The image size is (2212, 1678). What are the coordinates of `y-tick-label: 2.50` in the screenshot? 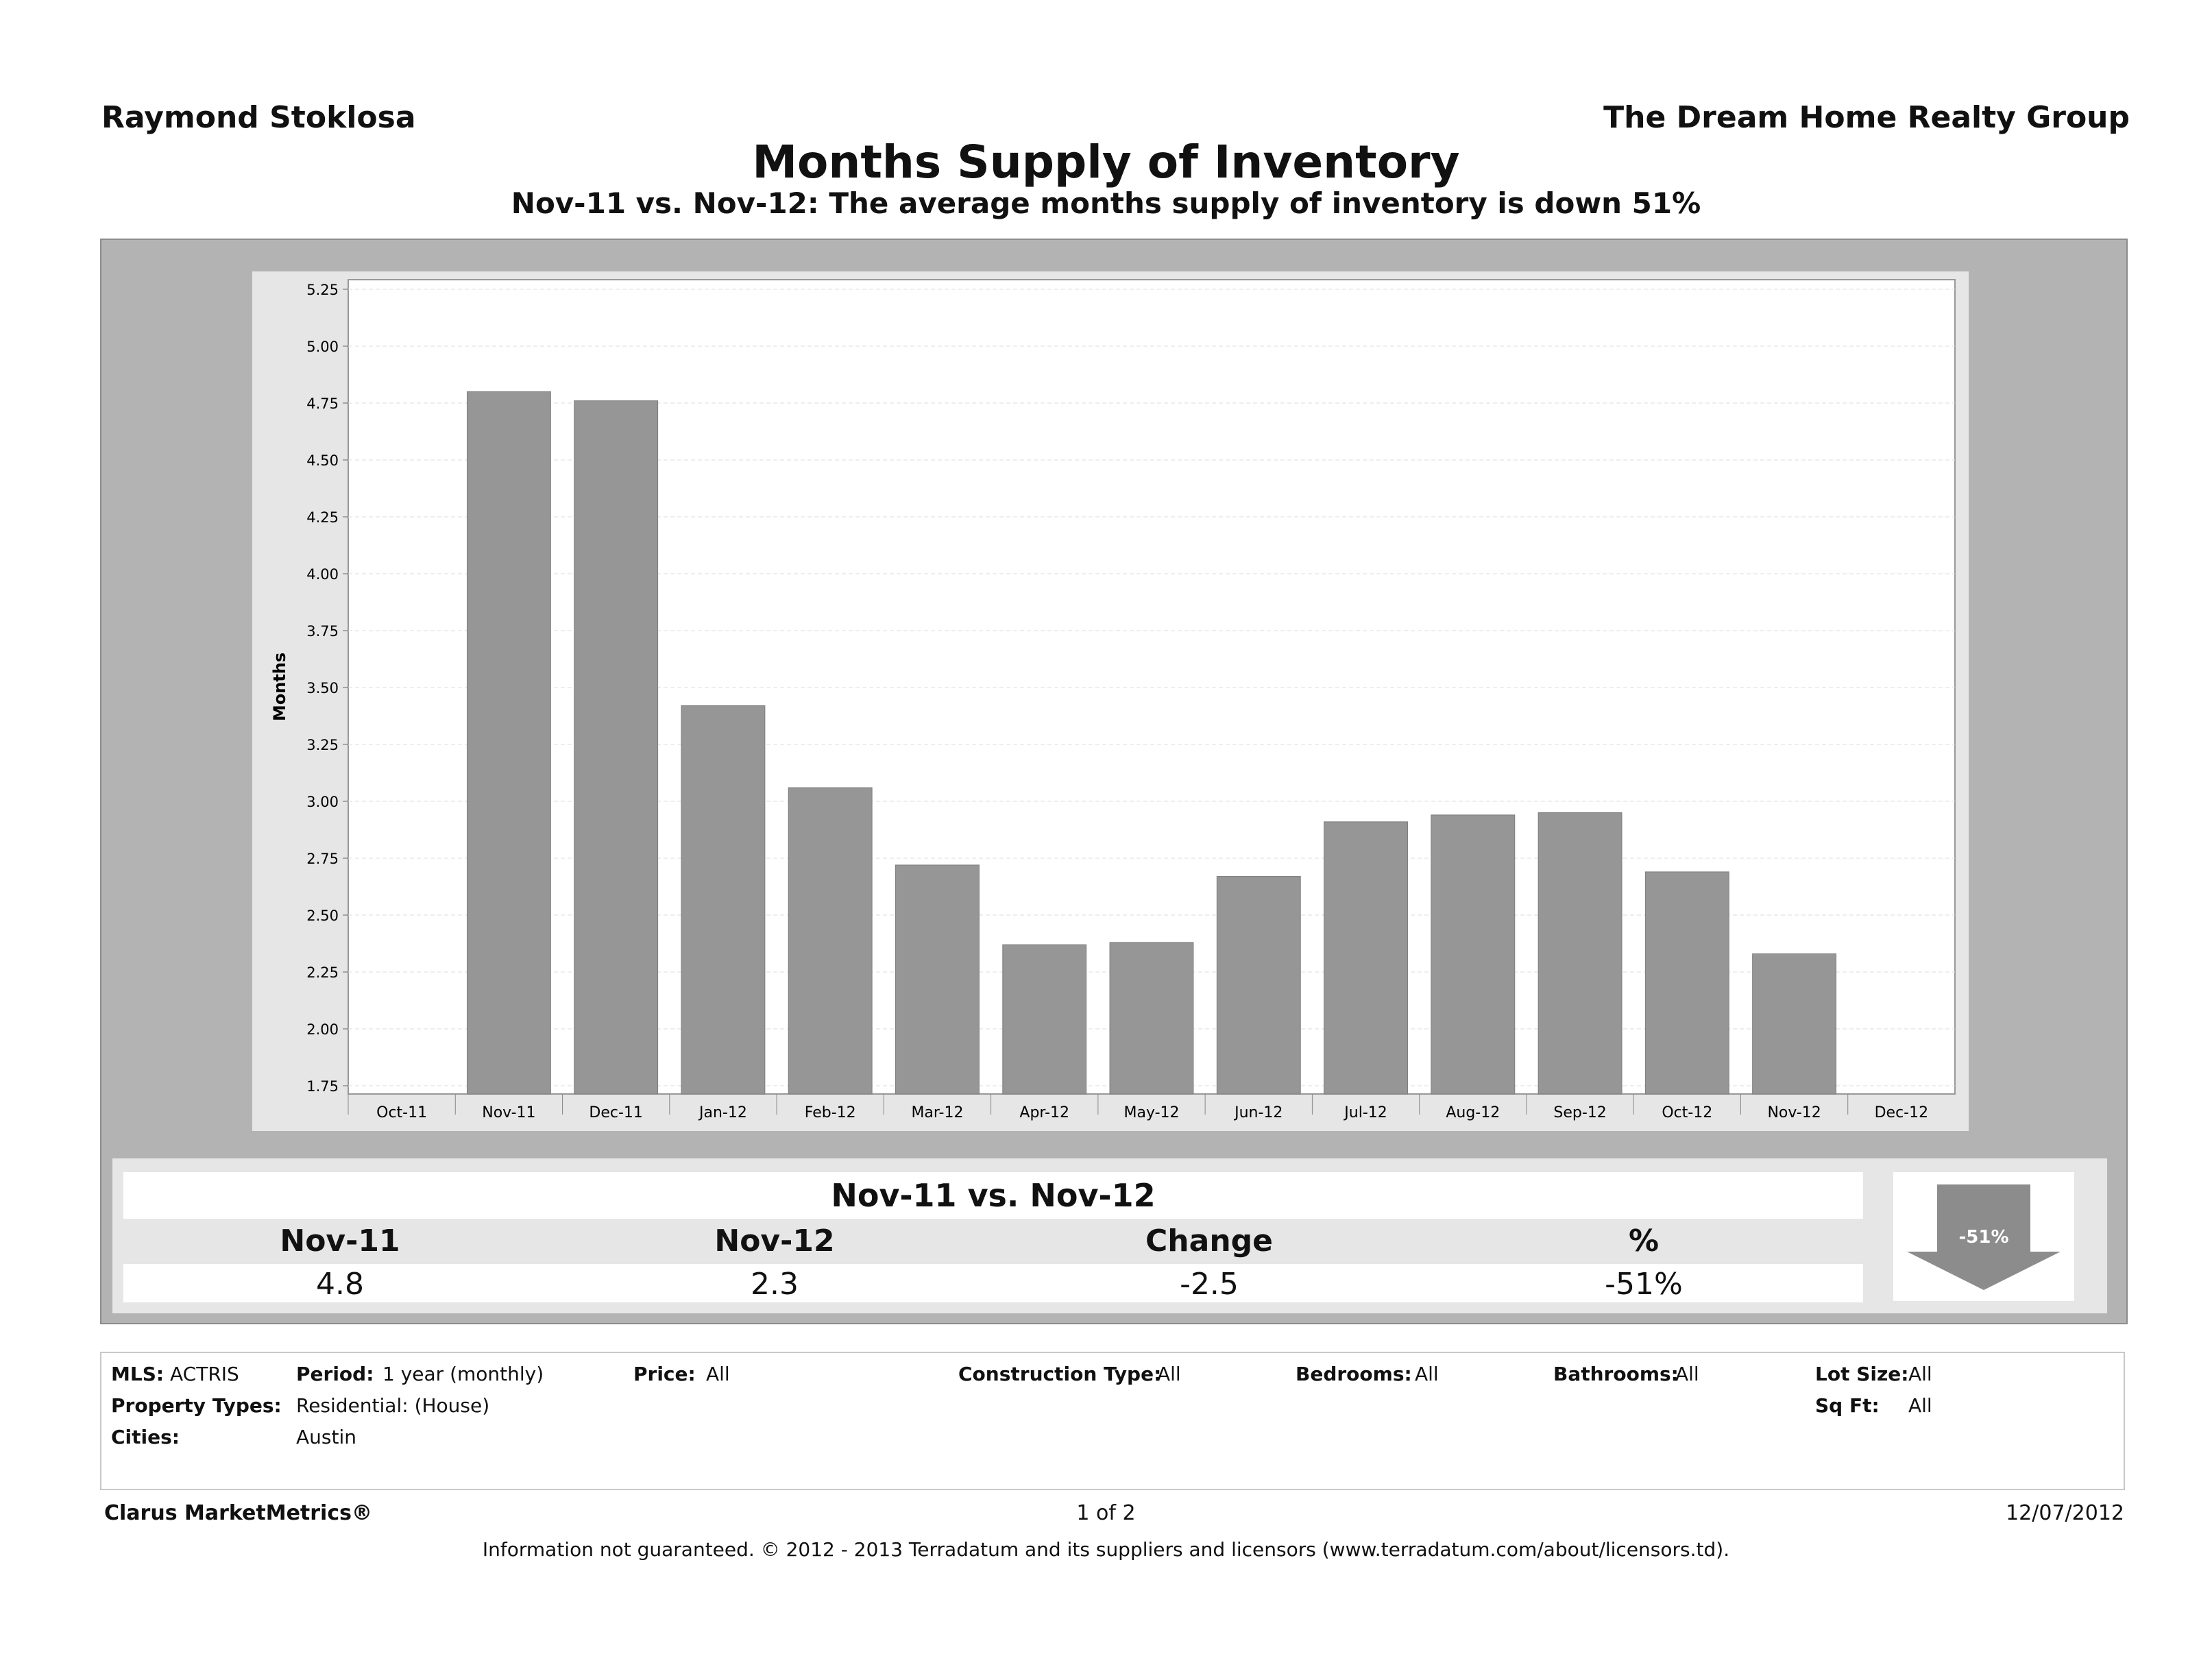 It's located at (322, 916).